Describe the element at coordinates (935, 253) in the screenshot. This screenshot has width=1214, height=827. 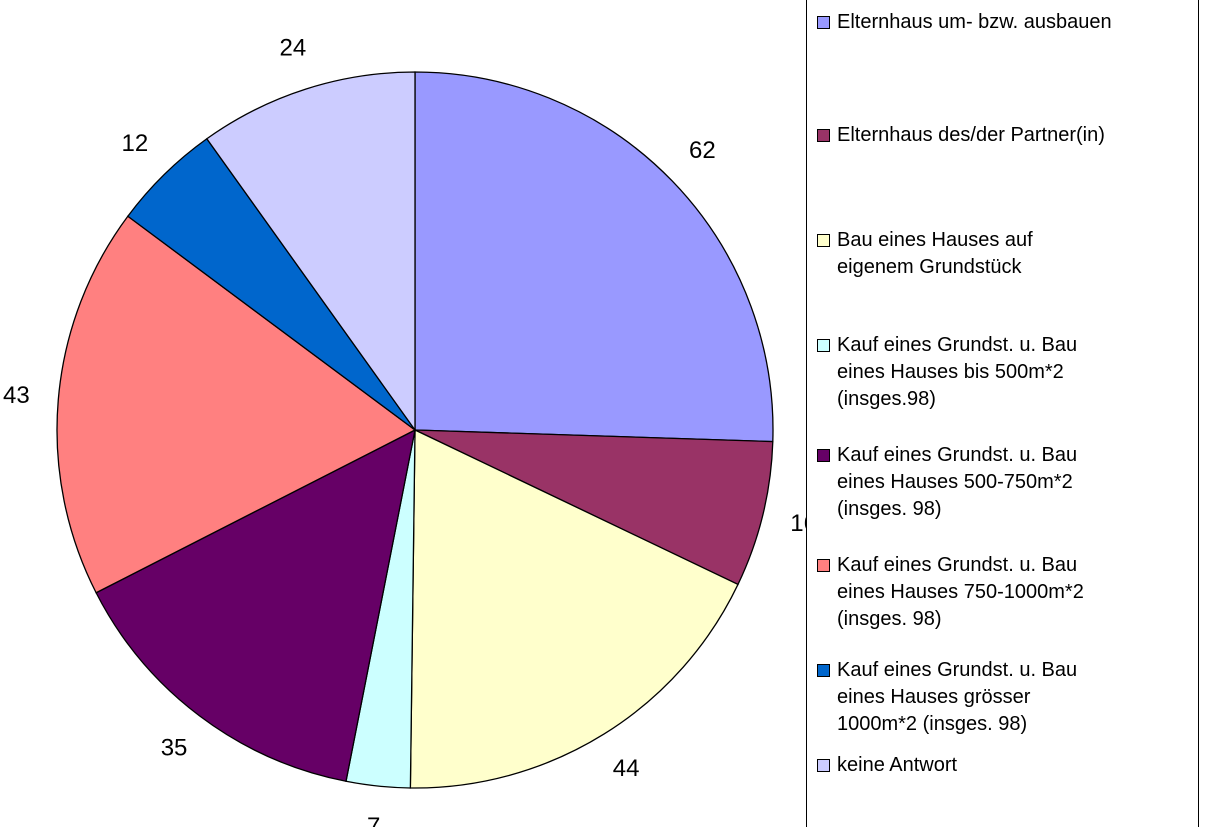
I see `legend-label: Bau eines Hauses auf eigenem Grundstück` at that location.